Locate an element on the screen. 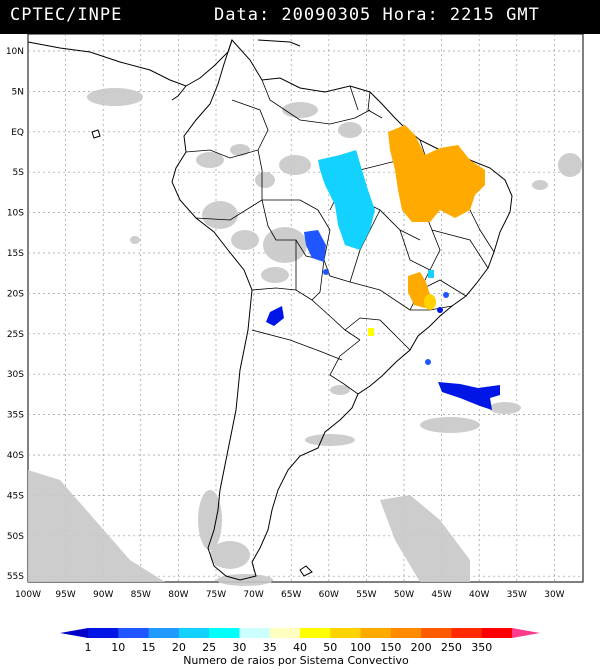 The image size is (600, 670). yellow-system-southeast is located at coordinates (430, 302).